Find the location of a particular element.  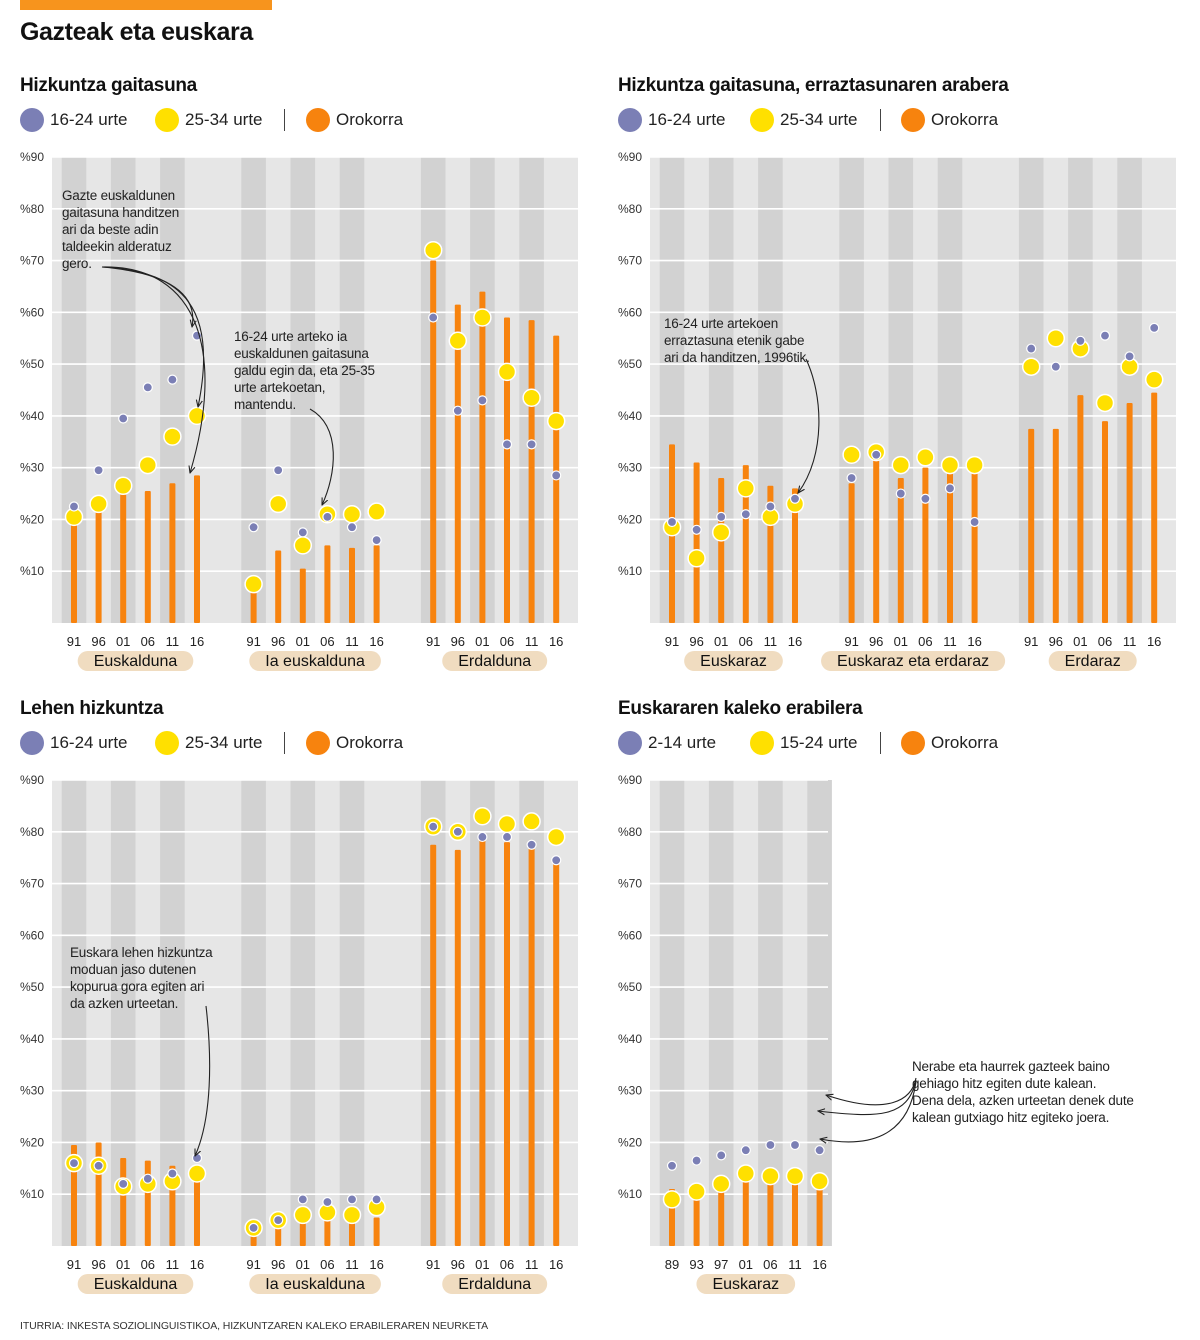

group-label: Erdalduna is located at coordinates (494, 1284).